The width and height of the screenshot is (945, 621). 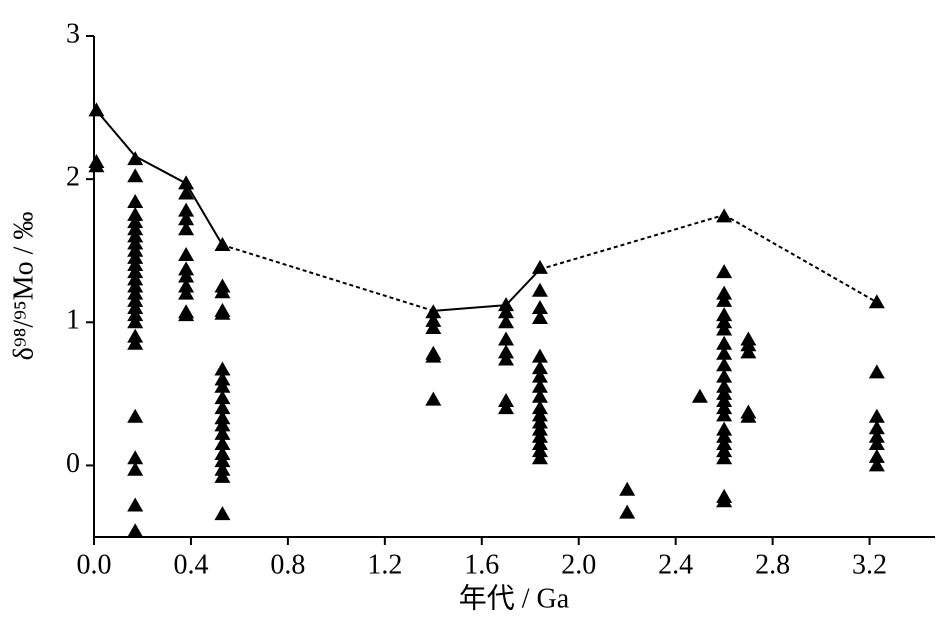 I want to click on y-tick-label: 3, so click(x=73, y=33).